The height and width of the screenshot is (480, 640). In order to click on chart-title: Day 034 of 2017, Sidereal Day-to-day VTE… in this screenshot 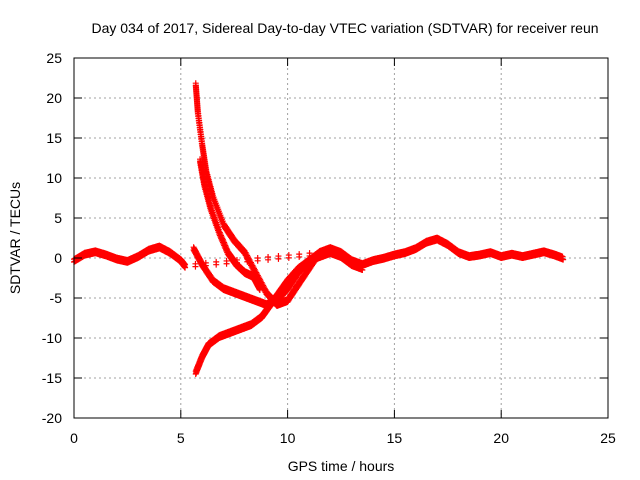, I will do `click(344, 28)`.